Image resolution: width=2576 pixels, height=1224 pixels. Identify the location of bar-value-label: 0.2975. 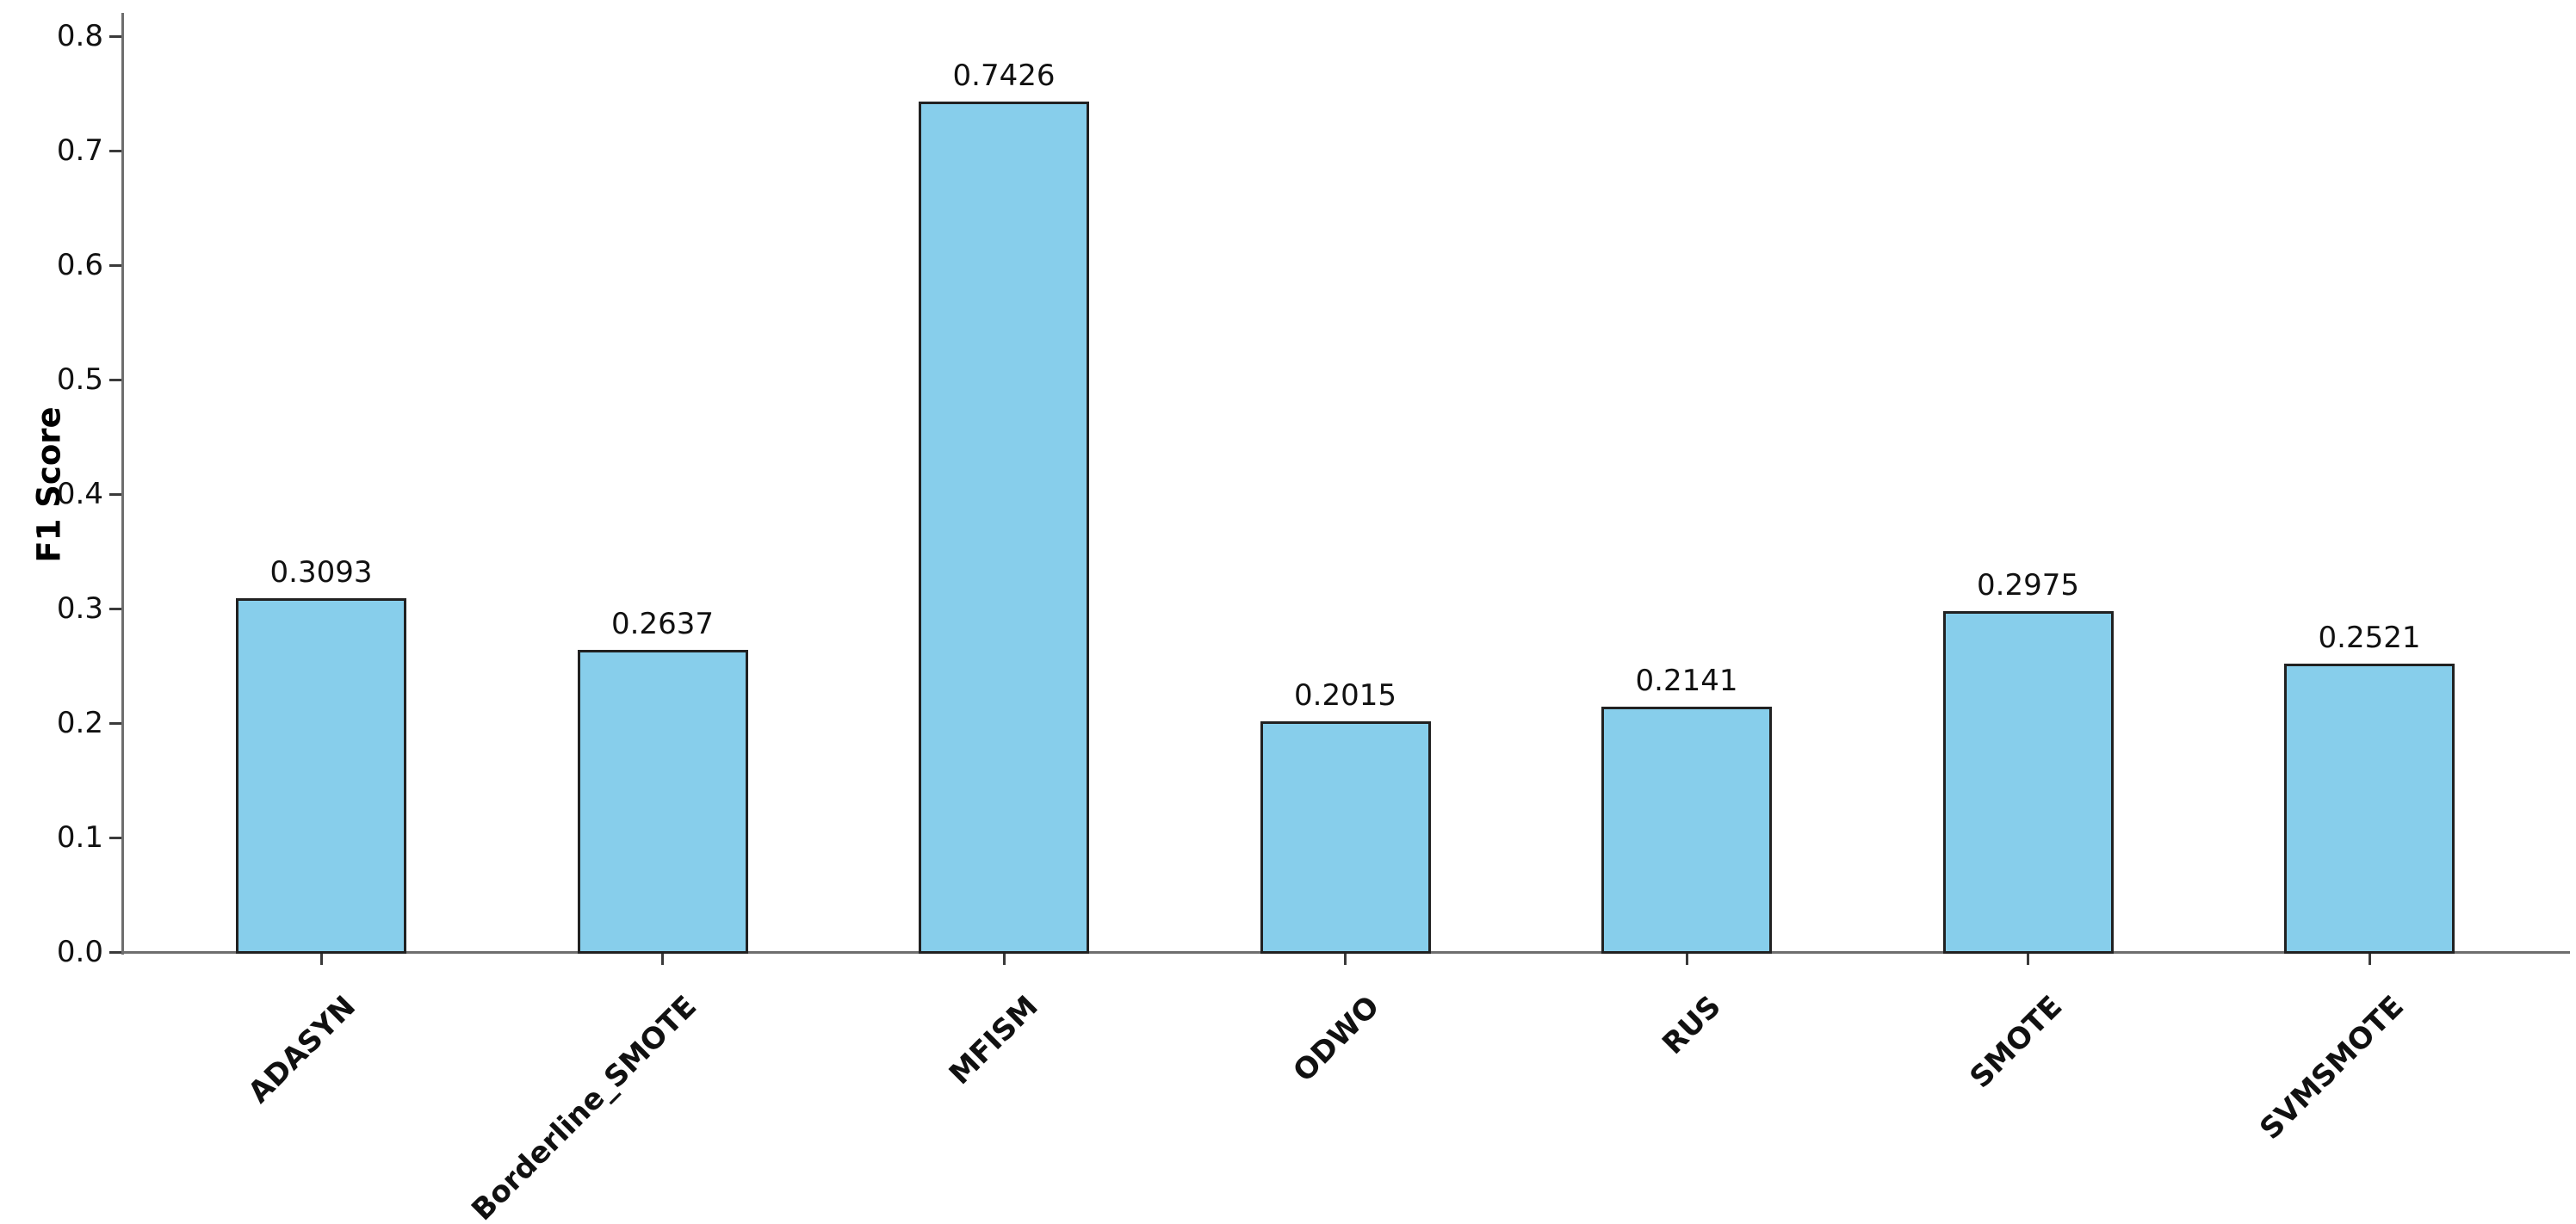
(2028, 585).